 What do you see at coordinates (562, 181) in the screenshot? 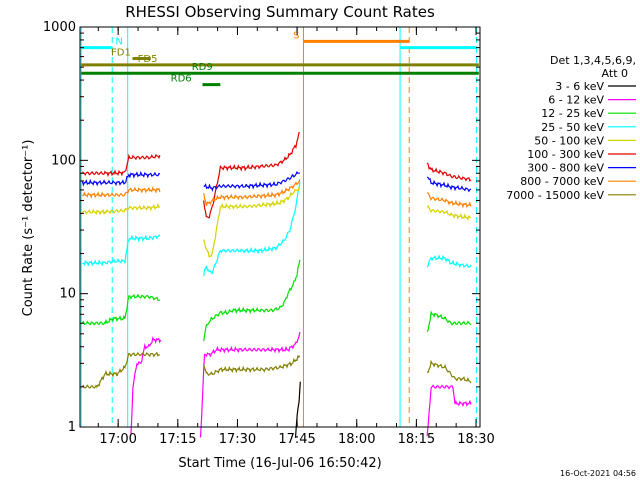
I see `legend-label-7: 800 - 7000 keV` at bounding box center [562, 181].